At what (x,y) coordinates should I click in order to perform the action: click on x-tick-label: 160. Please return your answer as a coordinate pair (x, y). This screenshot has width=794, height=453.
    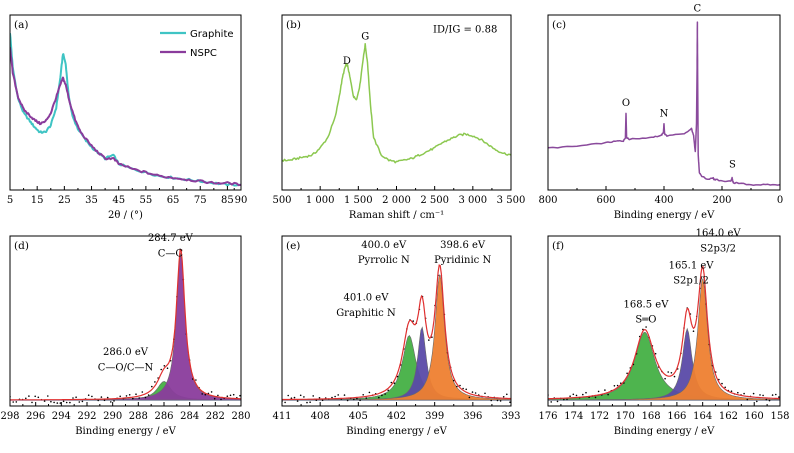
    Looking at the image, I should click on (754, 416).